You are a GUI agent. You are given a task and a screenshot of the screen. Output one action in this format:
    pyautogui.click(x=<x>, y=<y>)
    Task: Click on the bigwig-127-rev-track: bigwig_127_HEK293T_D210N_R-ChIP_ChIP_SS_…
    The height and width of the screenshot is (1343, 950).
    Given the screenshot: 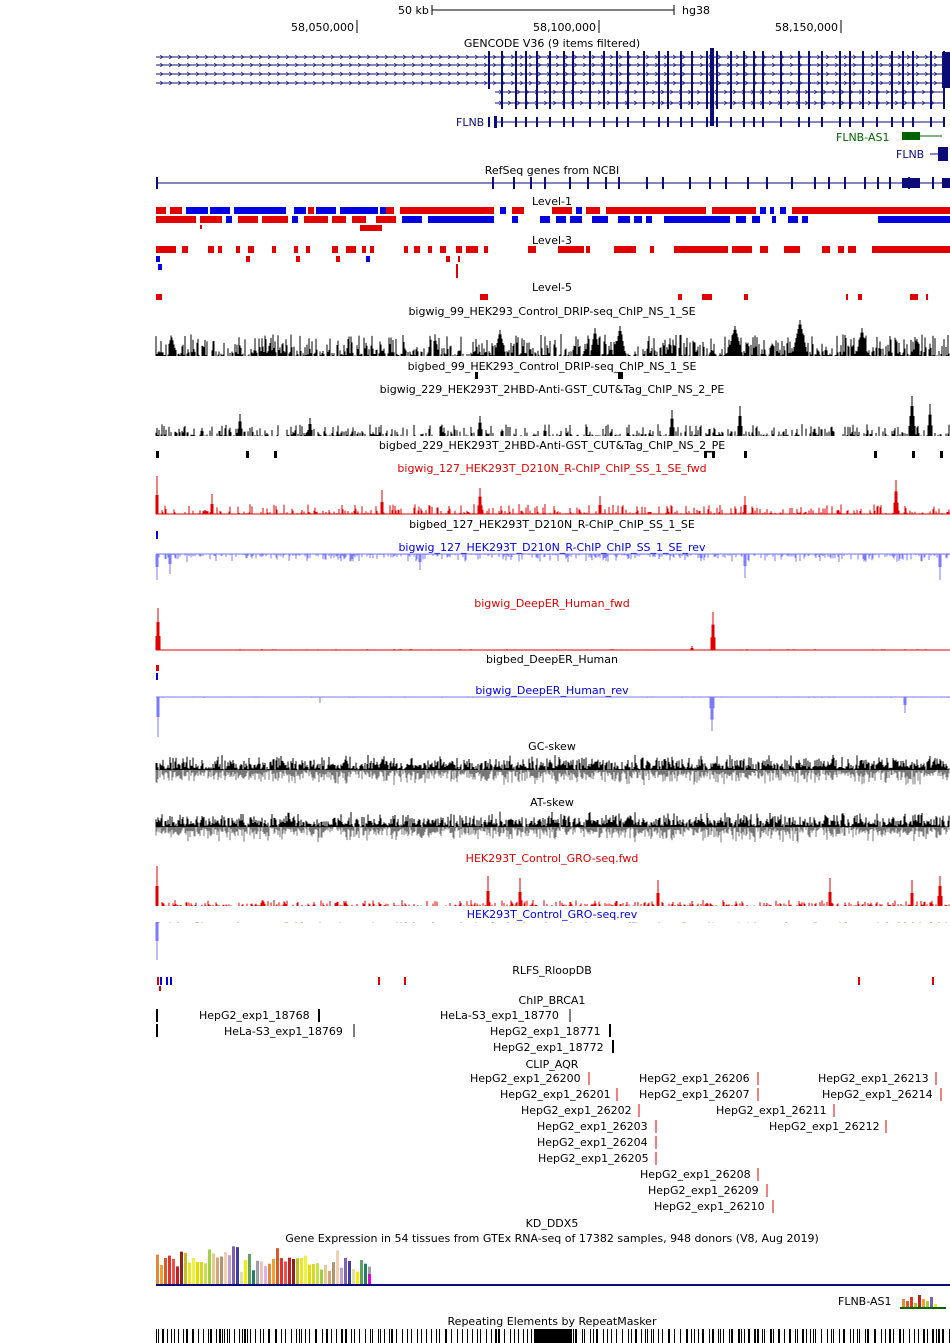 What is the action you would take?
    pyautogui.click(x=552, y=560)
    